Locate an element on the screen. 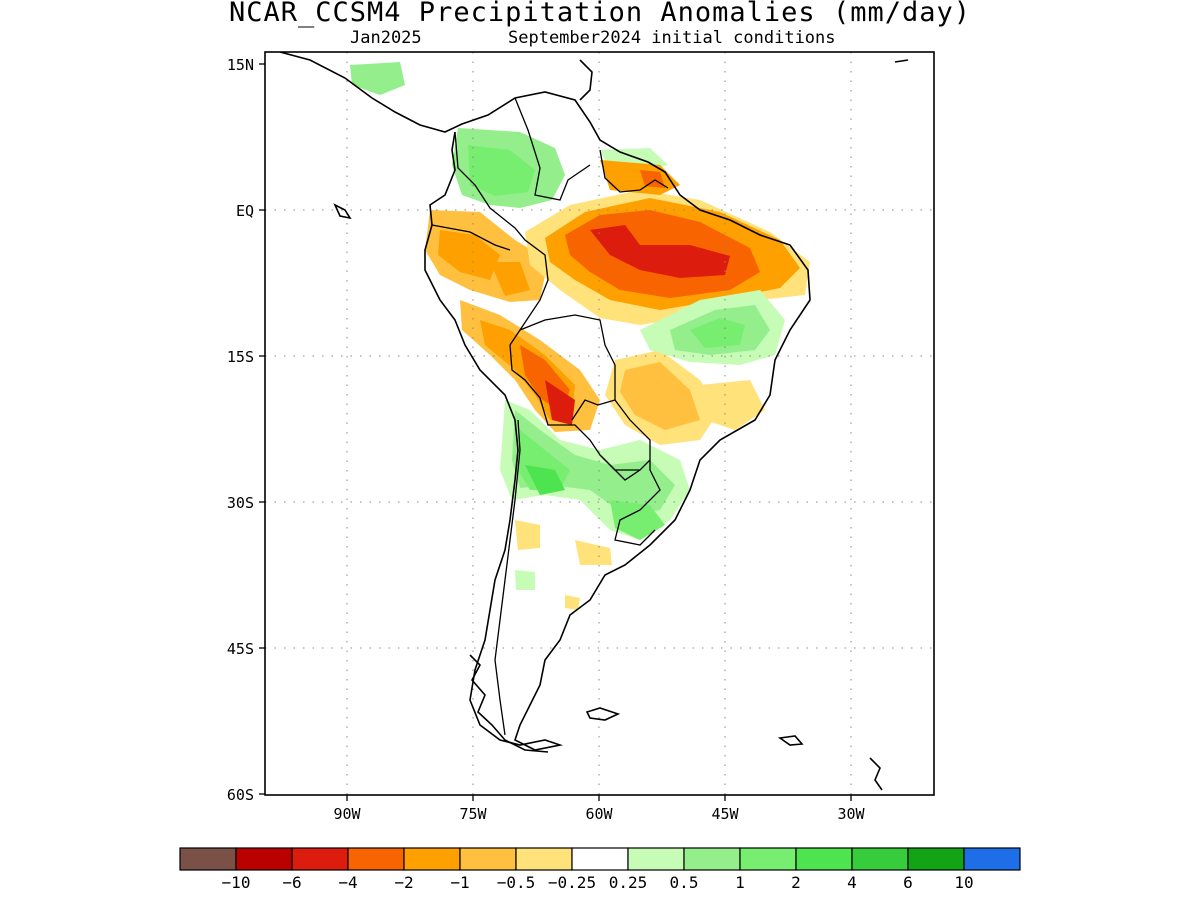  colorbar-label: 1 is located at coordinates (740, 882).